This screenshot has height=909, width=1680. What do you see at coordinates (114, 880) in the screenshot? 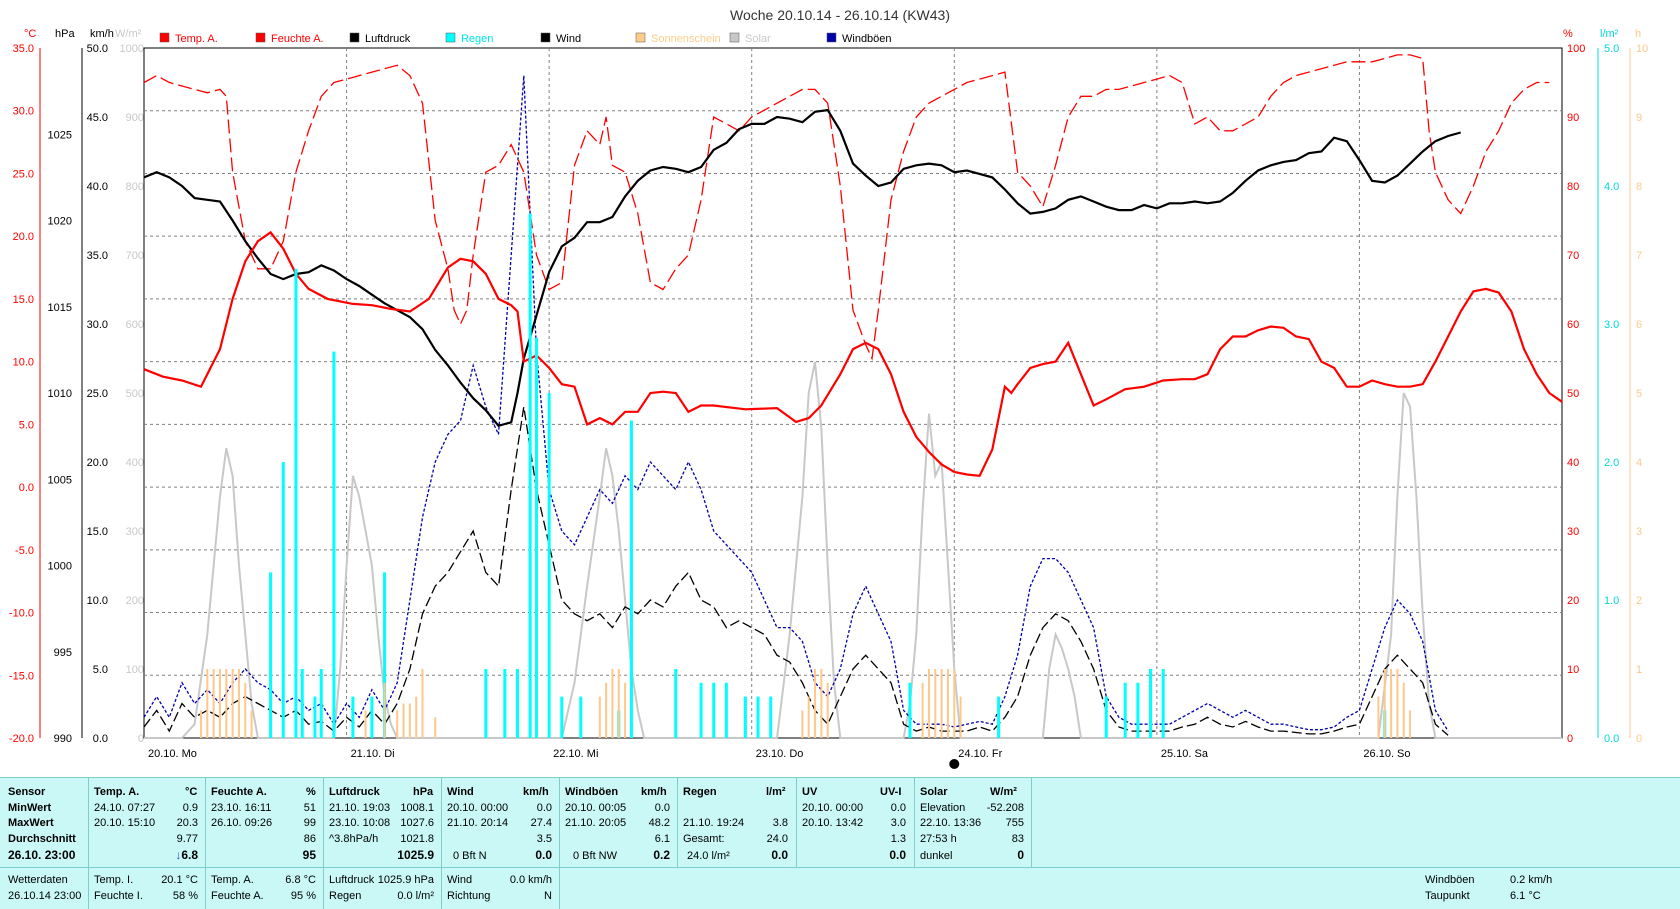
I see `current-temp-i-label: Temp. I.` at bounding box center [114, 880].